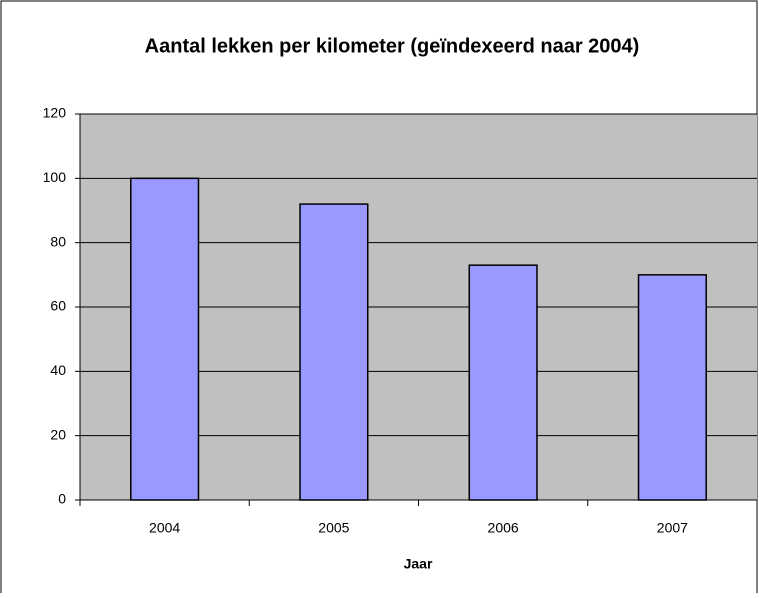 This screenshot has height=598, width=759. Describe the element at coordinates (58, 306) in the screenshot. I see `y-tick-label: 60` at that location.